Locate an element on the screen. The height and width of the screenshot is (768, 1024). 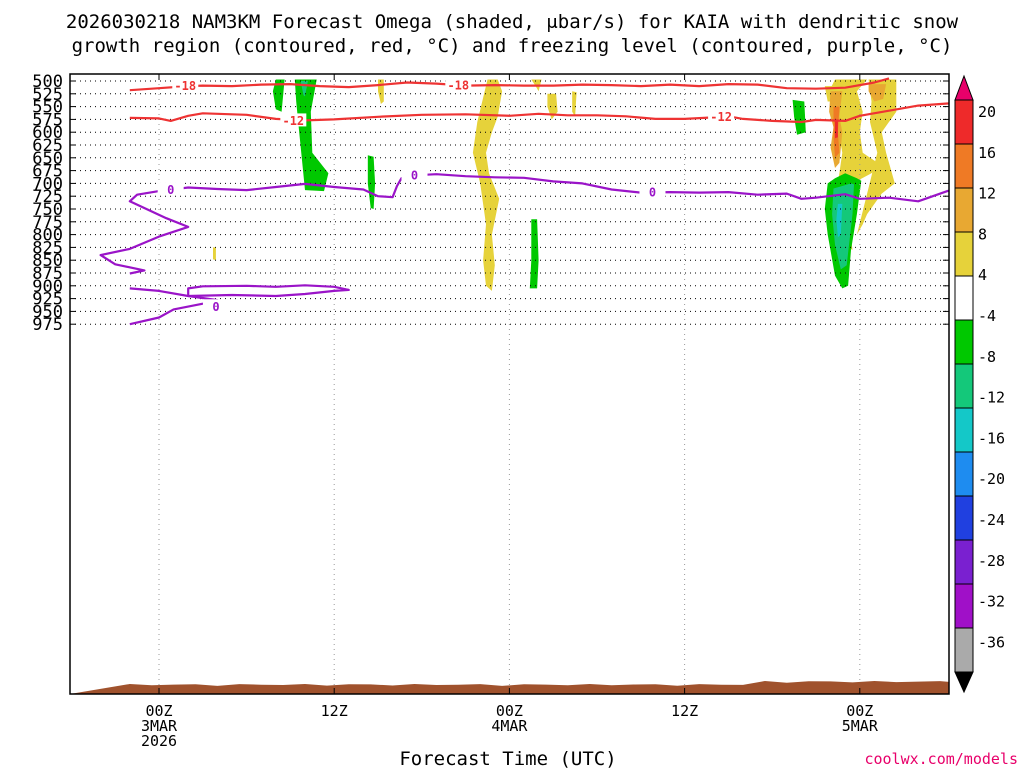
x-tick-label: 3MAR is located at coordinates (159, 726).